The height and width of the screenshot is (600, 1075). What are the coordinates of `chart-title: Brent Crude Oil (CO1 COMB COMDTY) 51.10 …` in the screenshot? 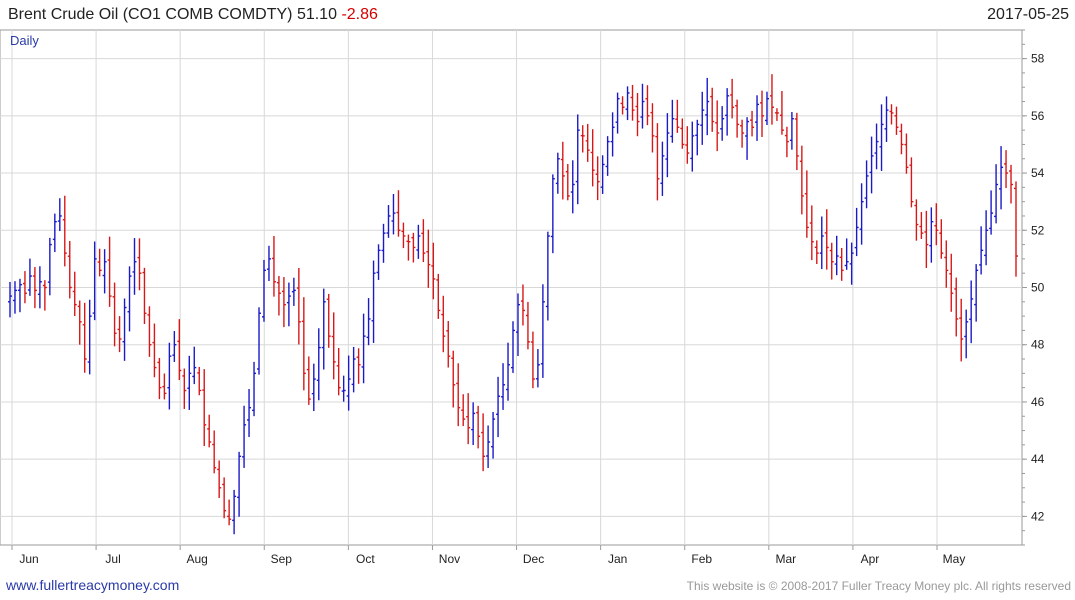 It's located at (193, 15).